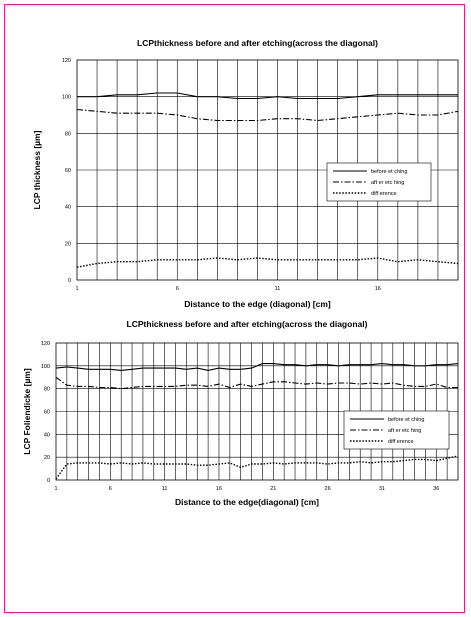  Describe the element at coordinates (328, 489) in the screenshot. I see `x-tick-label: 26` at that location.